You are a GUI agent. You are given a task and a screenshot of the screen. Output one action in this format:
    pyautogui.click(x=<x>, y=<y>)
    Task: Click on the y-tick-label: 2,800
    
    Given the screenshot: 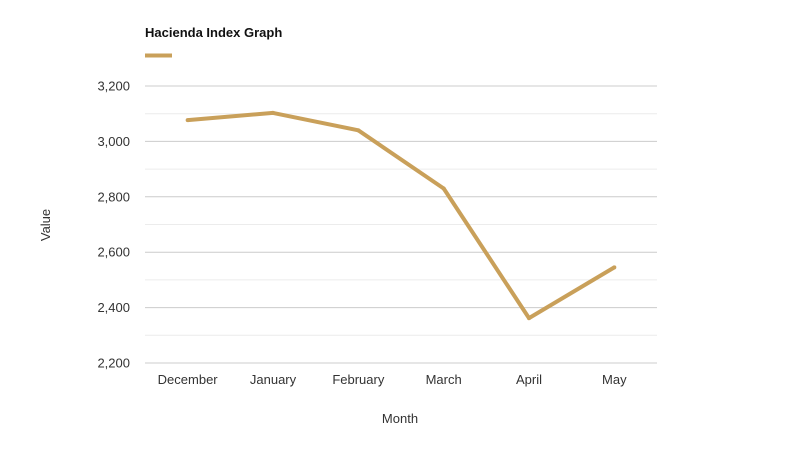 What is the action you would take?
    pyautogui.click(x=113, y=196)
    